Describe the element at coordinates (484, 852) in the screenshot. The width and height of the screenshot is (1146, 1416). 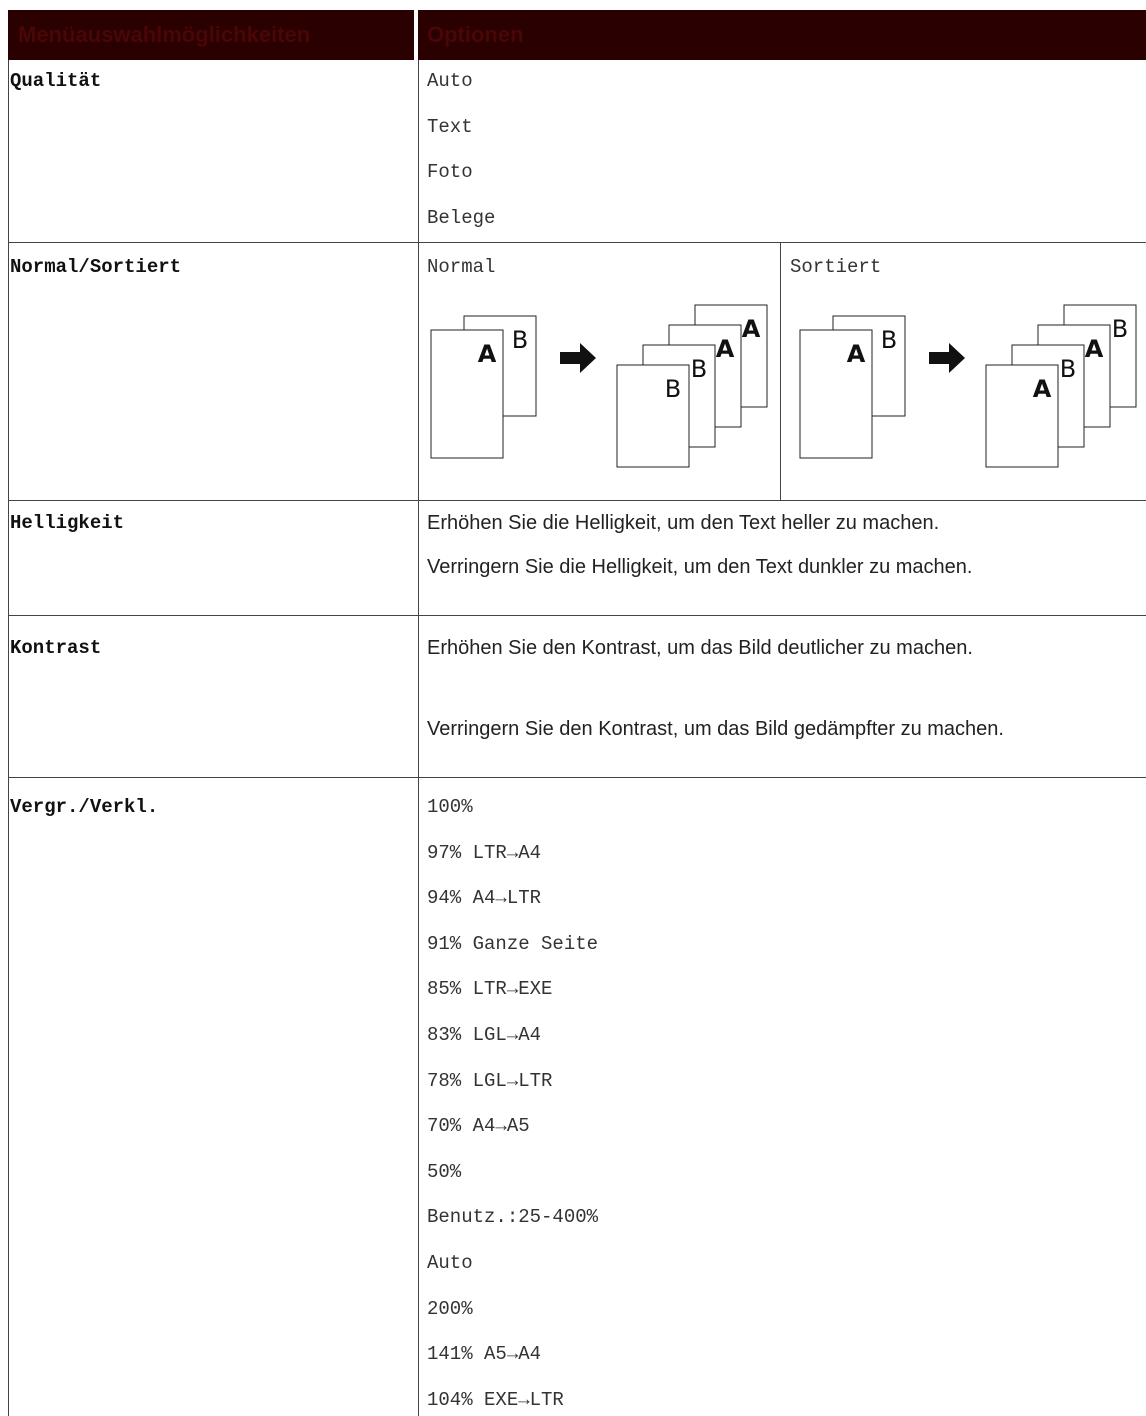
I see `option: 97% LTR→A4` at that location.